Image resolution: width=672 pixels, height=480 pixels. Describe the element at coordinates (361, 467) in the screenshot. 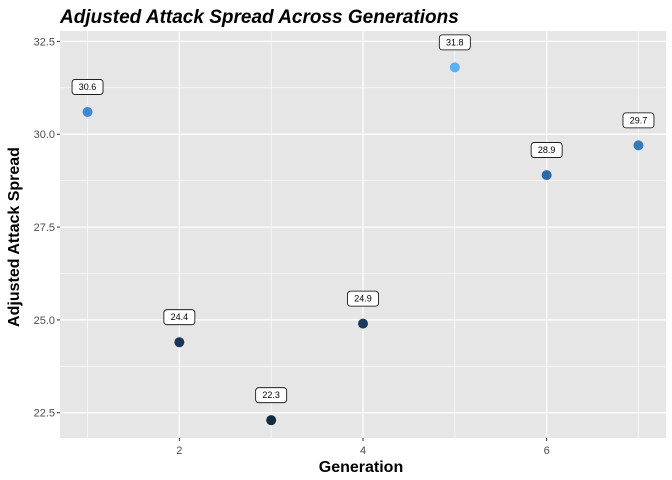

I see `x-axis-title: Generation` at that location.